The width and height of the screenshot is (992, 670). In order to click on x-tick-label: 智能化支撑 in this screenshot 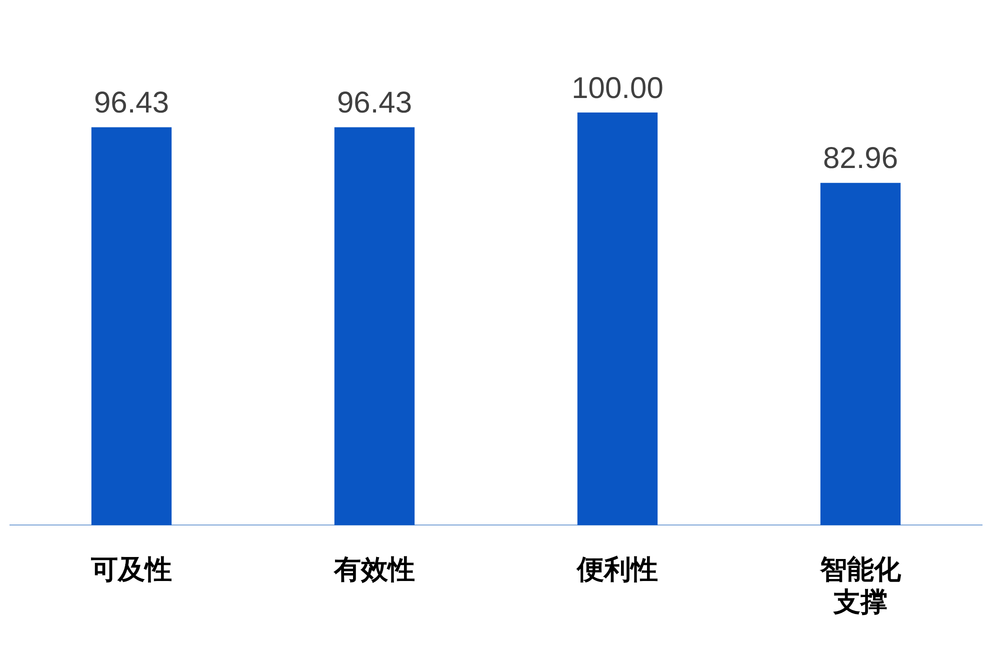, I will do `click(860, 586)`.